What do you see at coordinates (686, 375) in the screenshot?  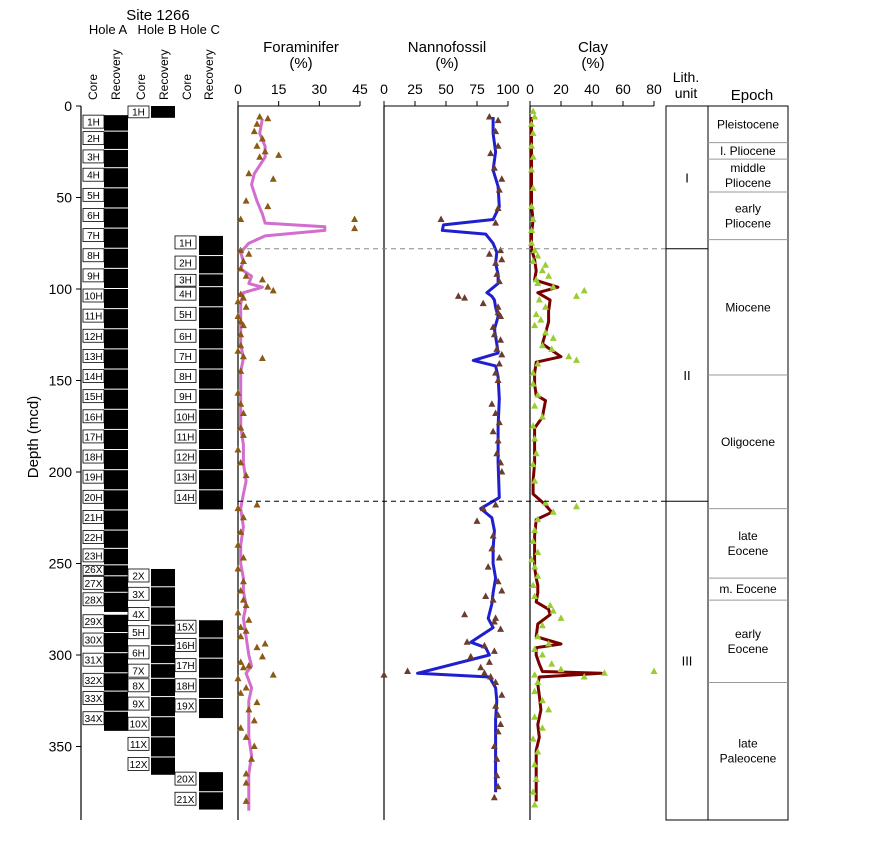 I see `lith-unit-label: II` at bounding box center [686, 375].